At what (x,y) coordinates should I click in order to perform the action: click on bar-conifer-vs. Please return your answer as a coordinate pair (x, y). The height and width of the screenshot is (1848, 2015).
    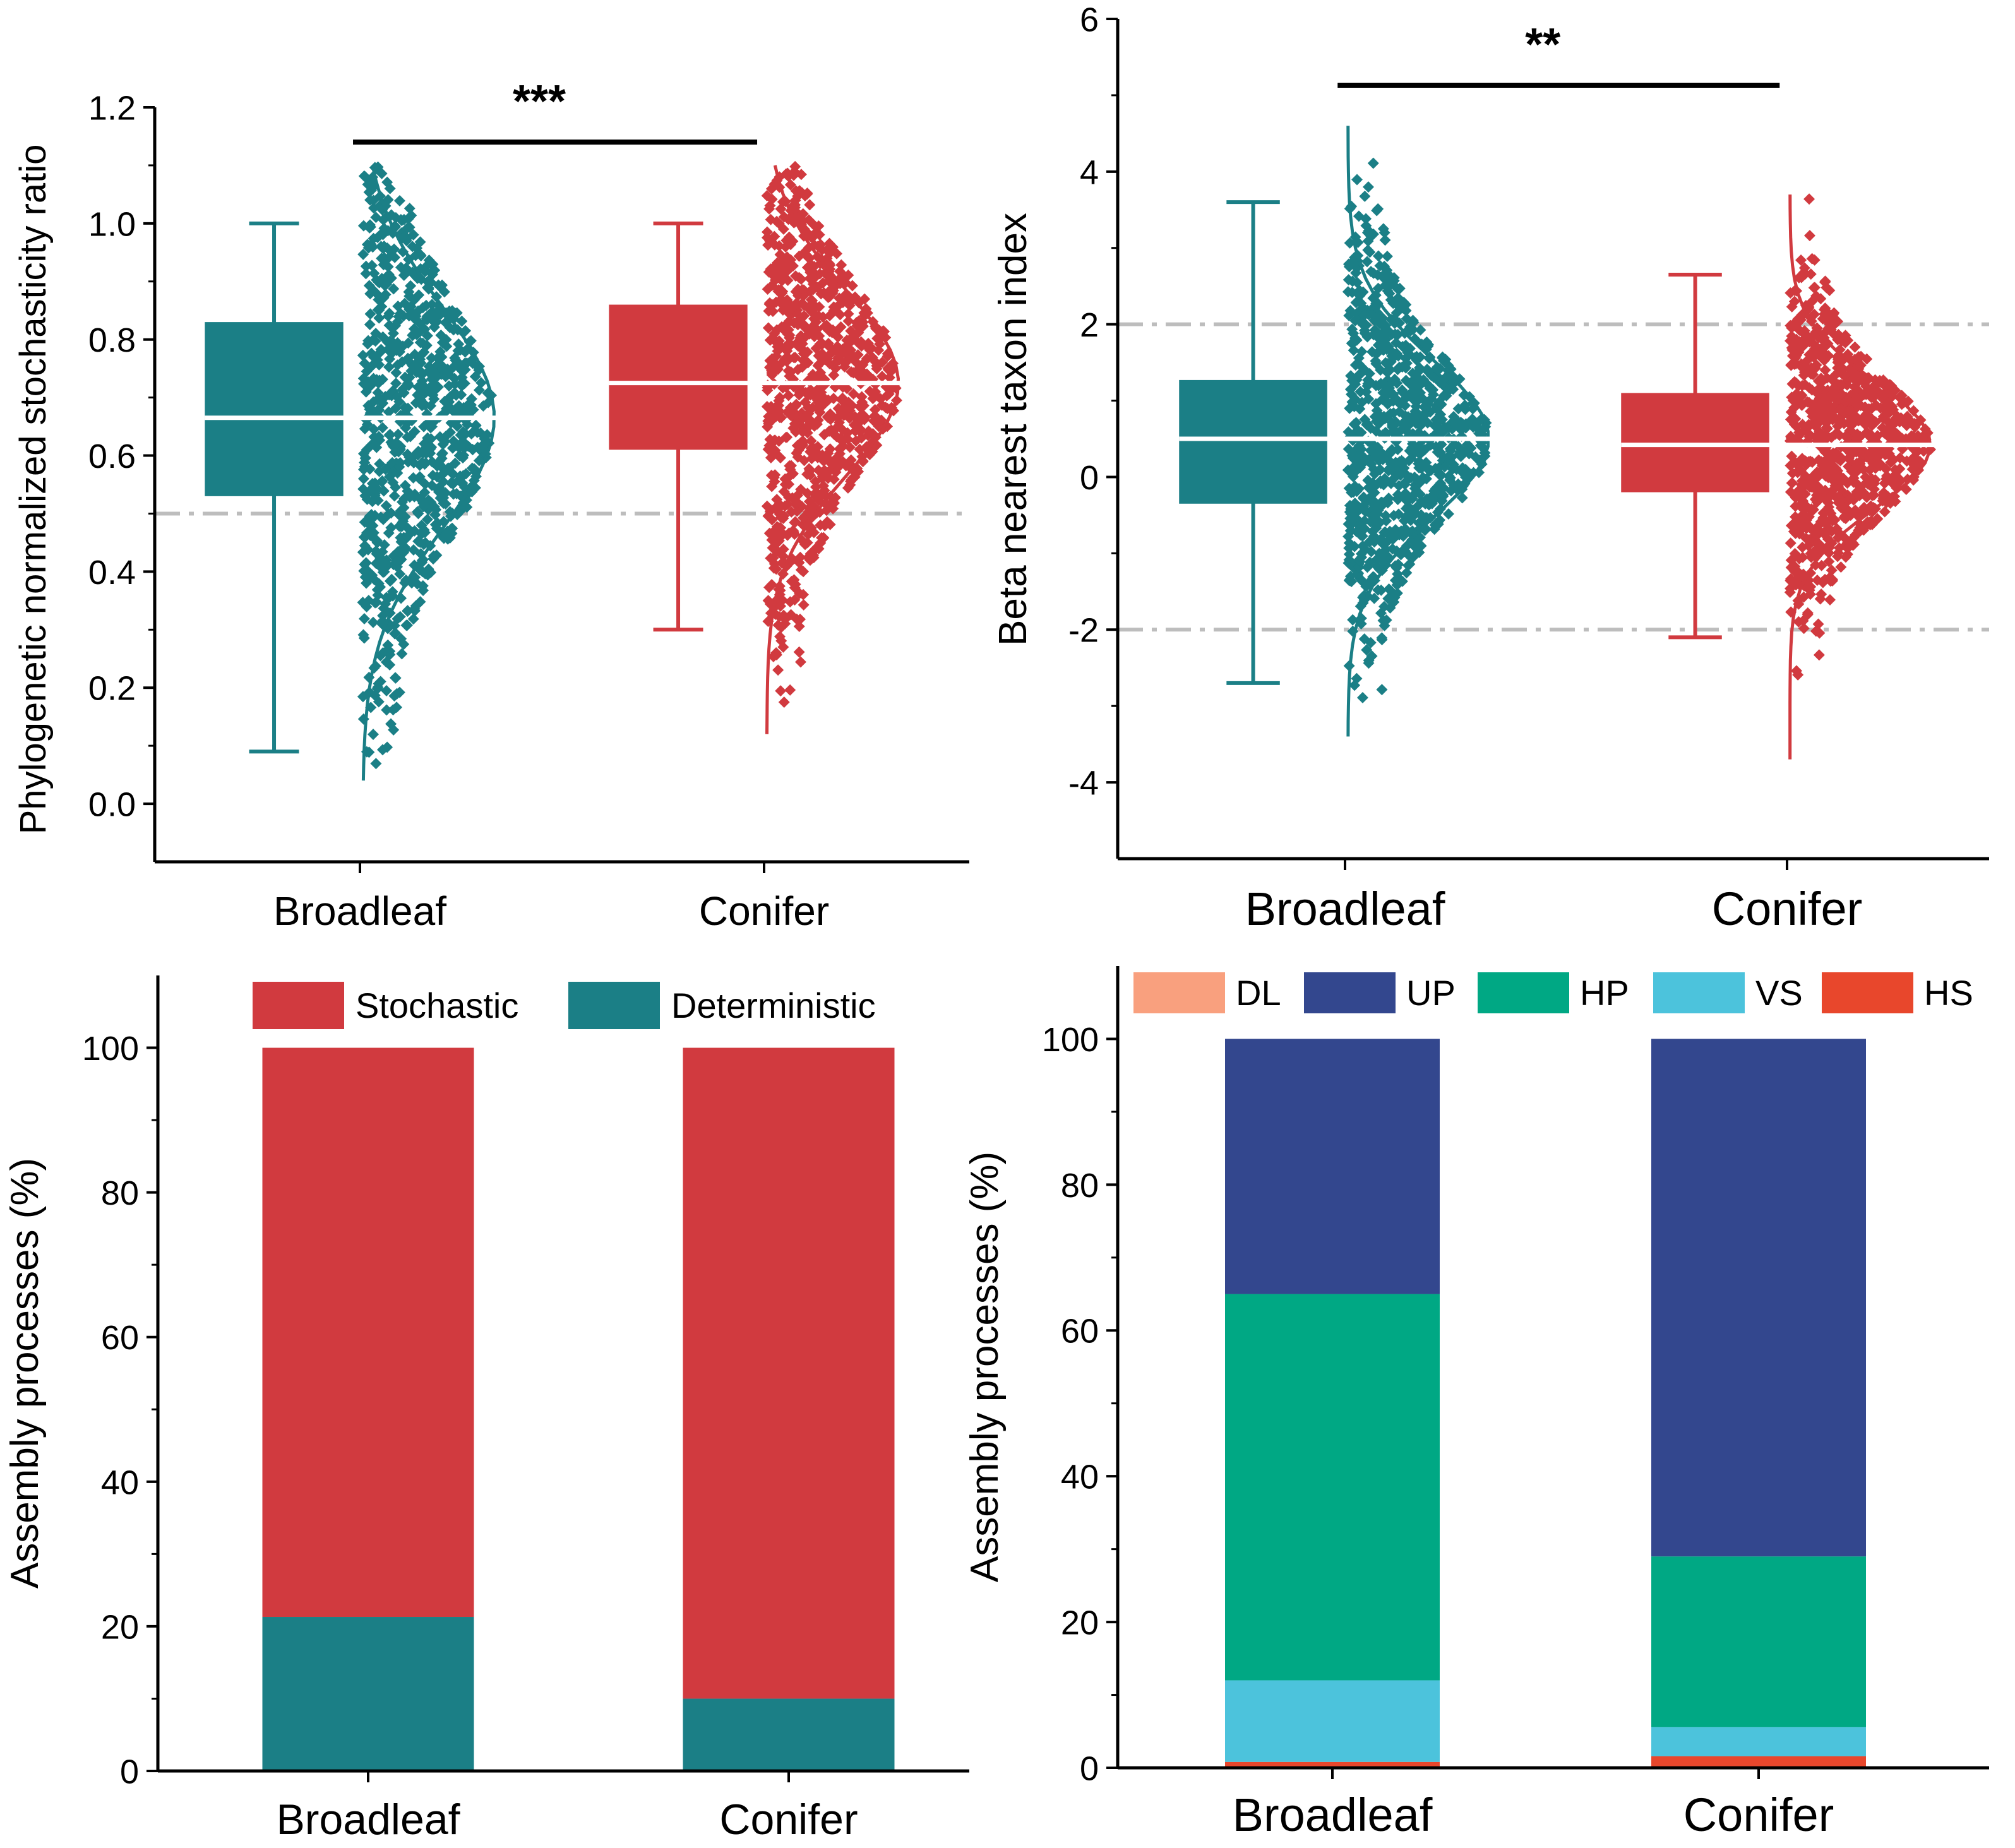
    Looking at the image, I should click on (1758, 1741).